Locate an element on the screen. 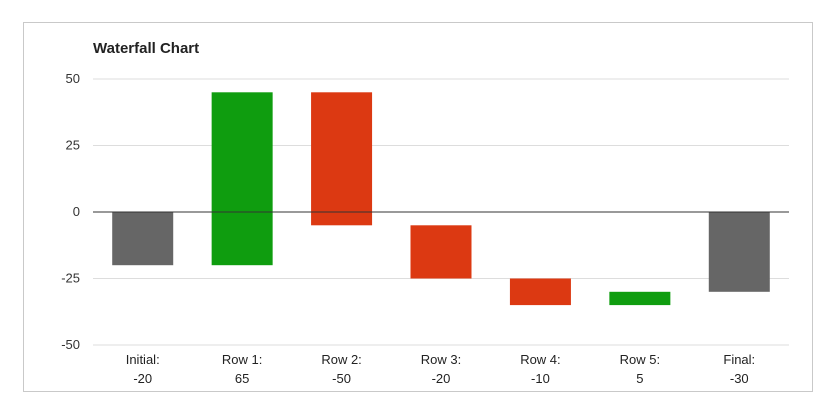  chart-title: Waterfall Chart is located at coordinates (146, 48).